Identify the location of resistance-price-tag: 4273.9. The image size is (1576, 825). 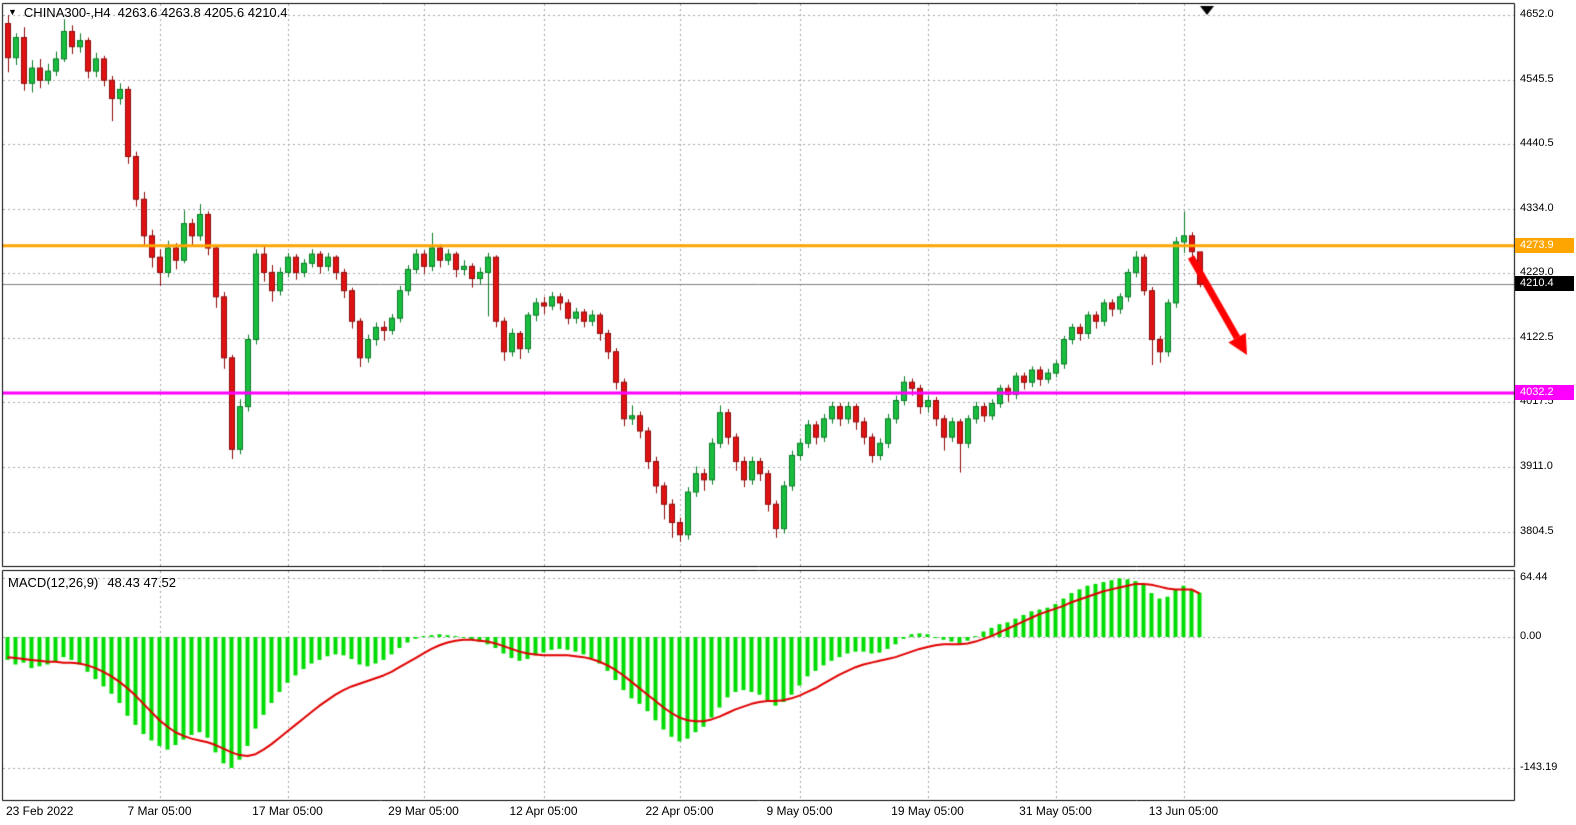
(1544, 245).